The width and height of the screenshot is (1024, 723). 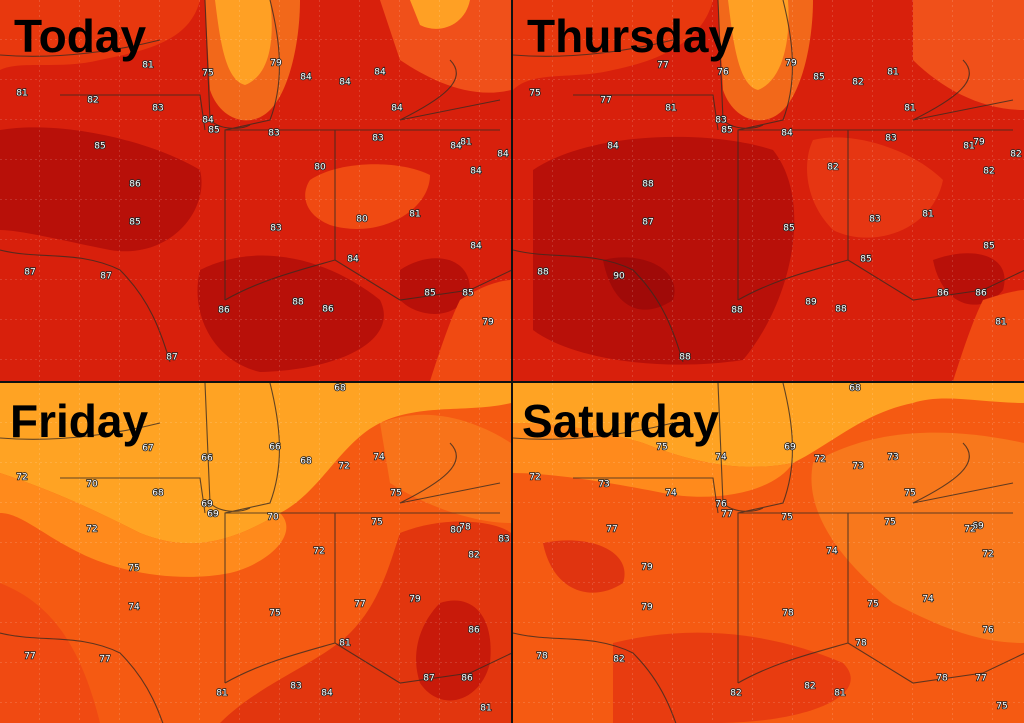 I want to click on temperature-label: 66, so click(x=207, y=459).